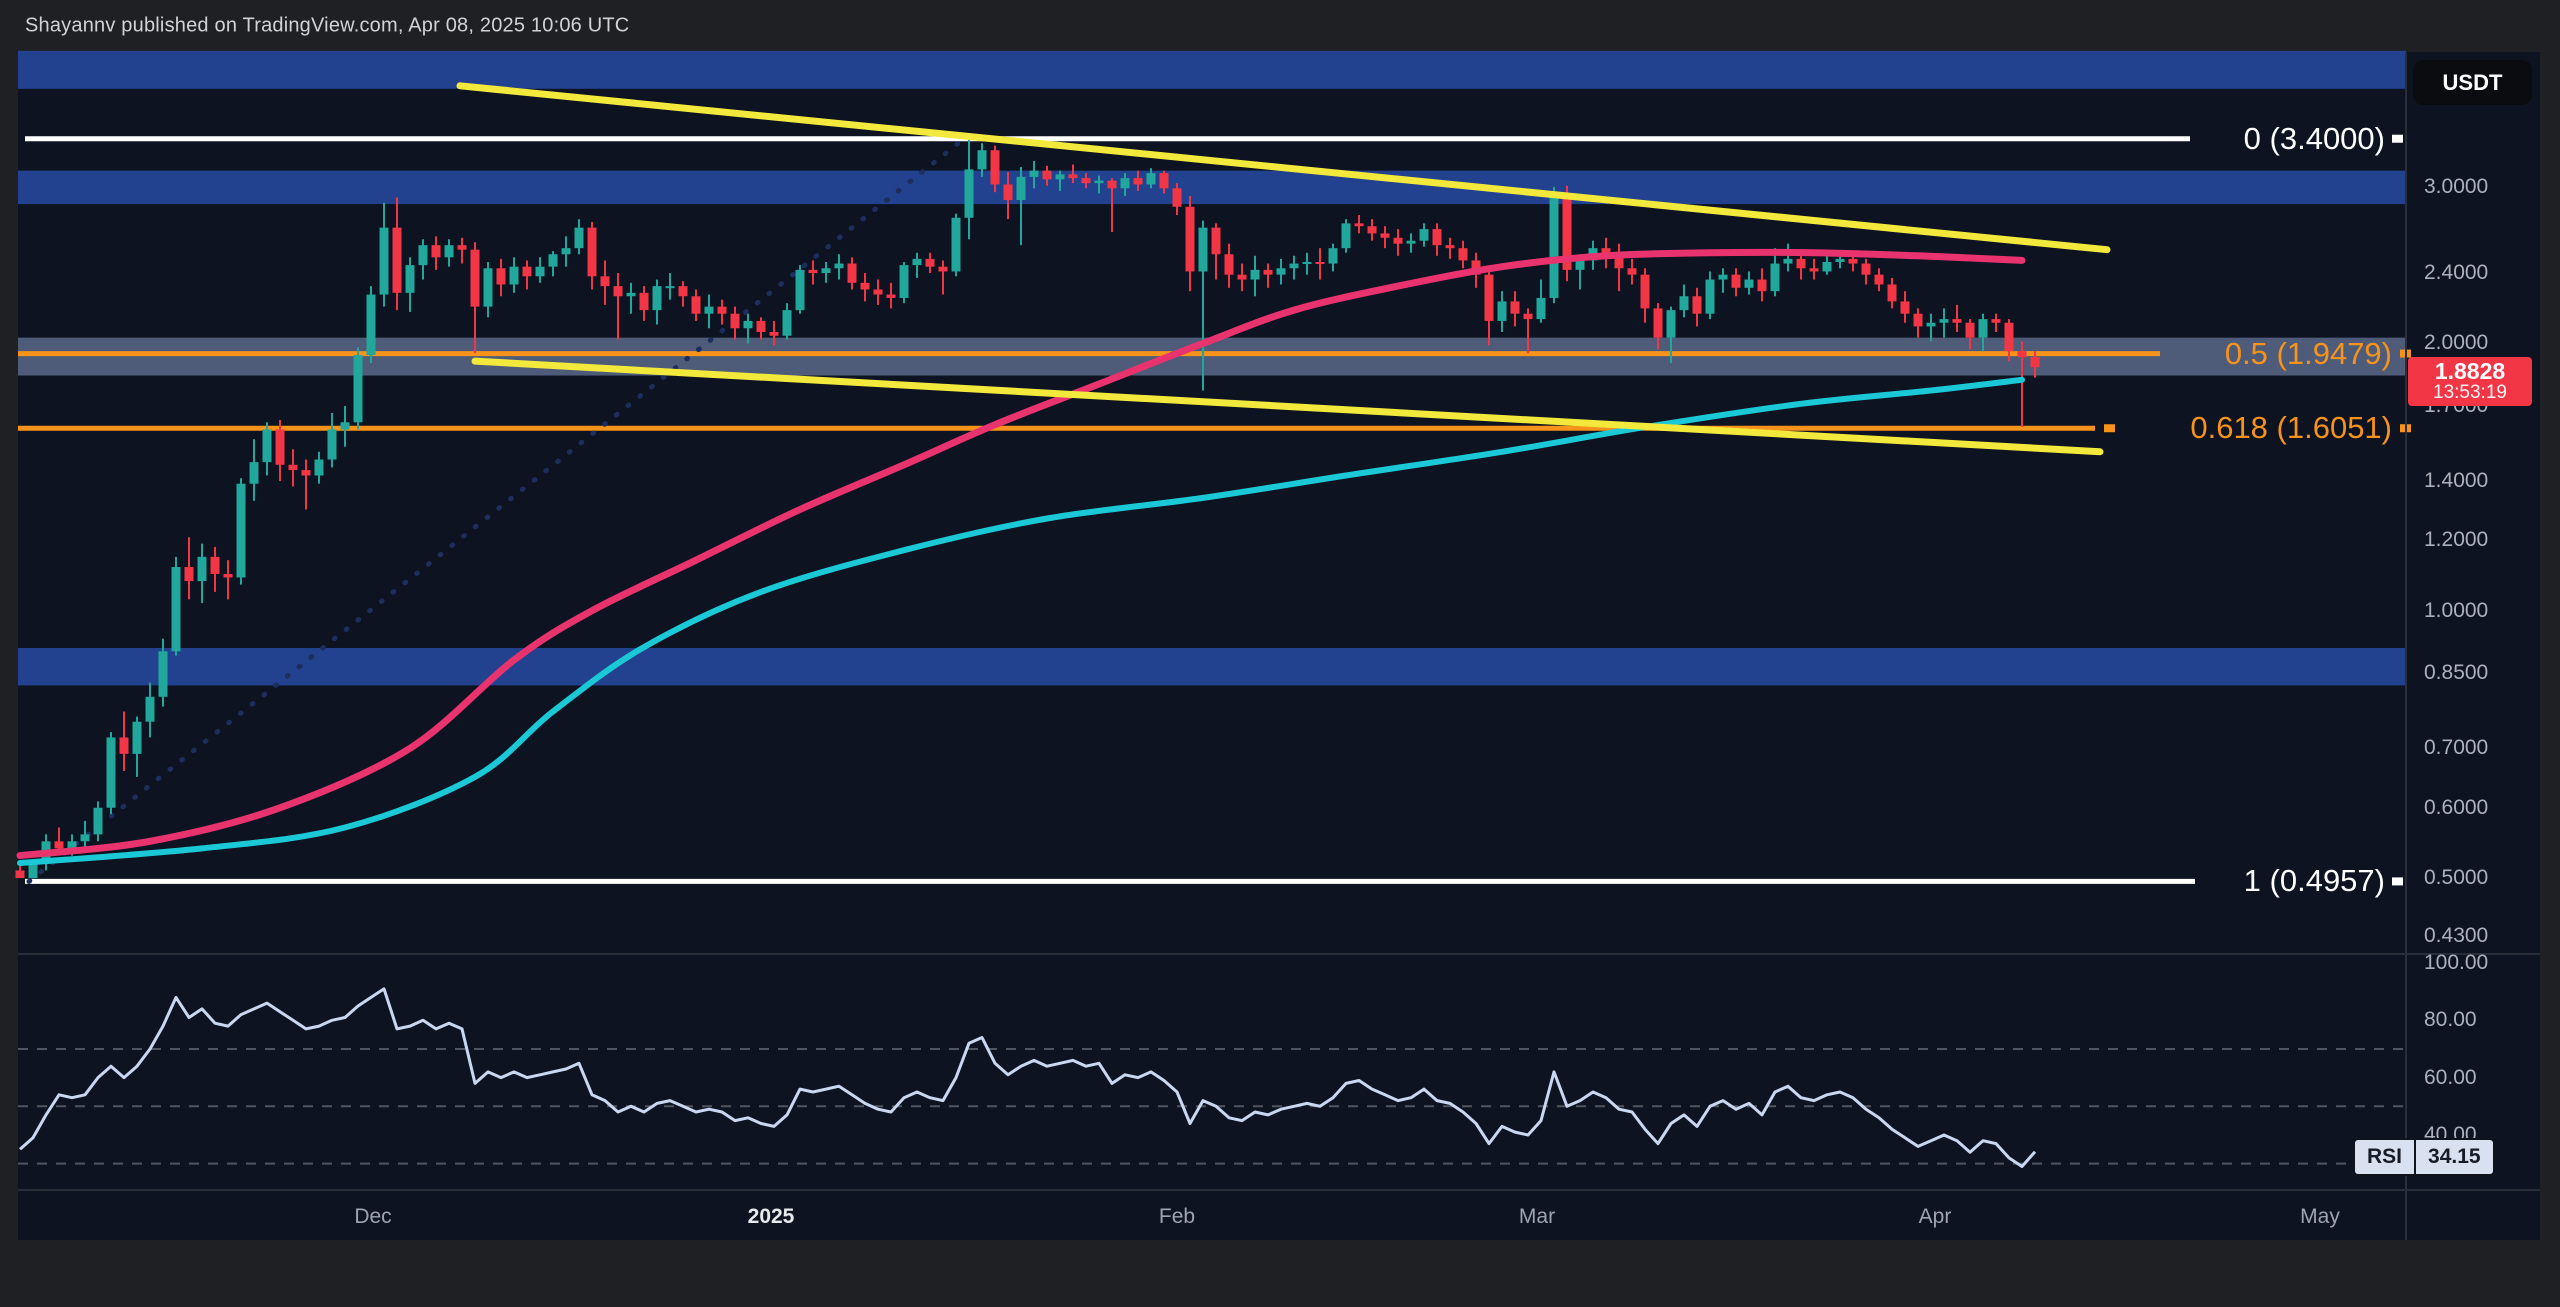 The width and height of the screenshot is (2560, 1307). I want to click on time-axis, so click(1212, 1216).